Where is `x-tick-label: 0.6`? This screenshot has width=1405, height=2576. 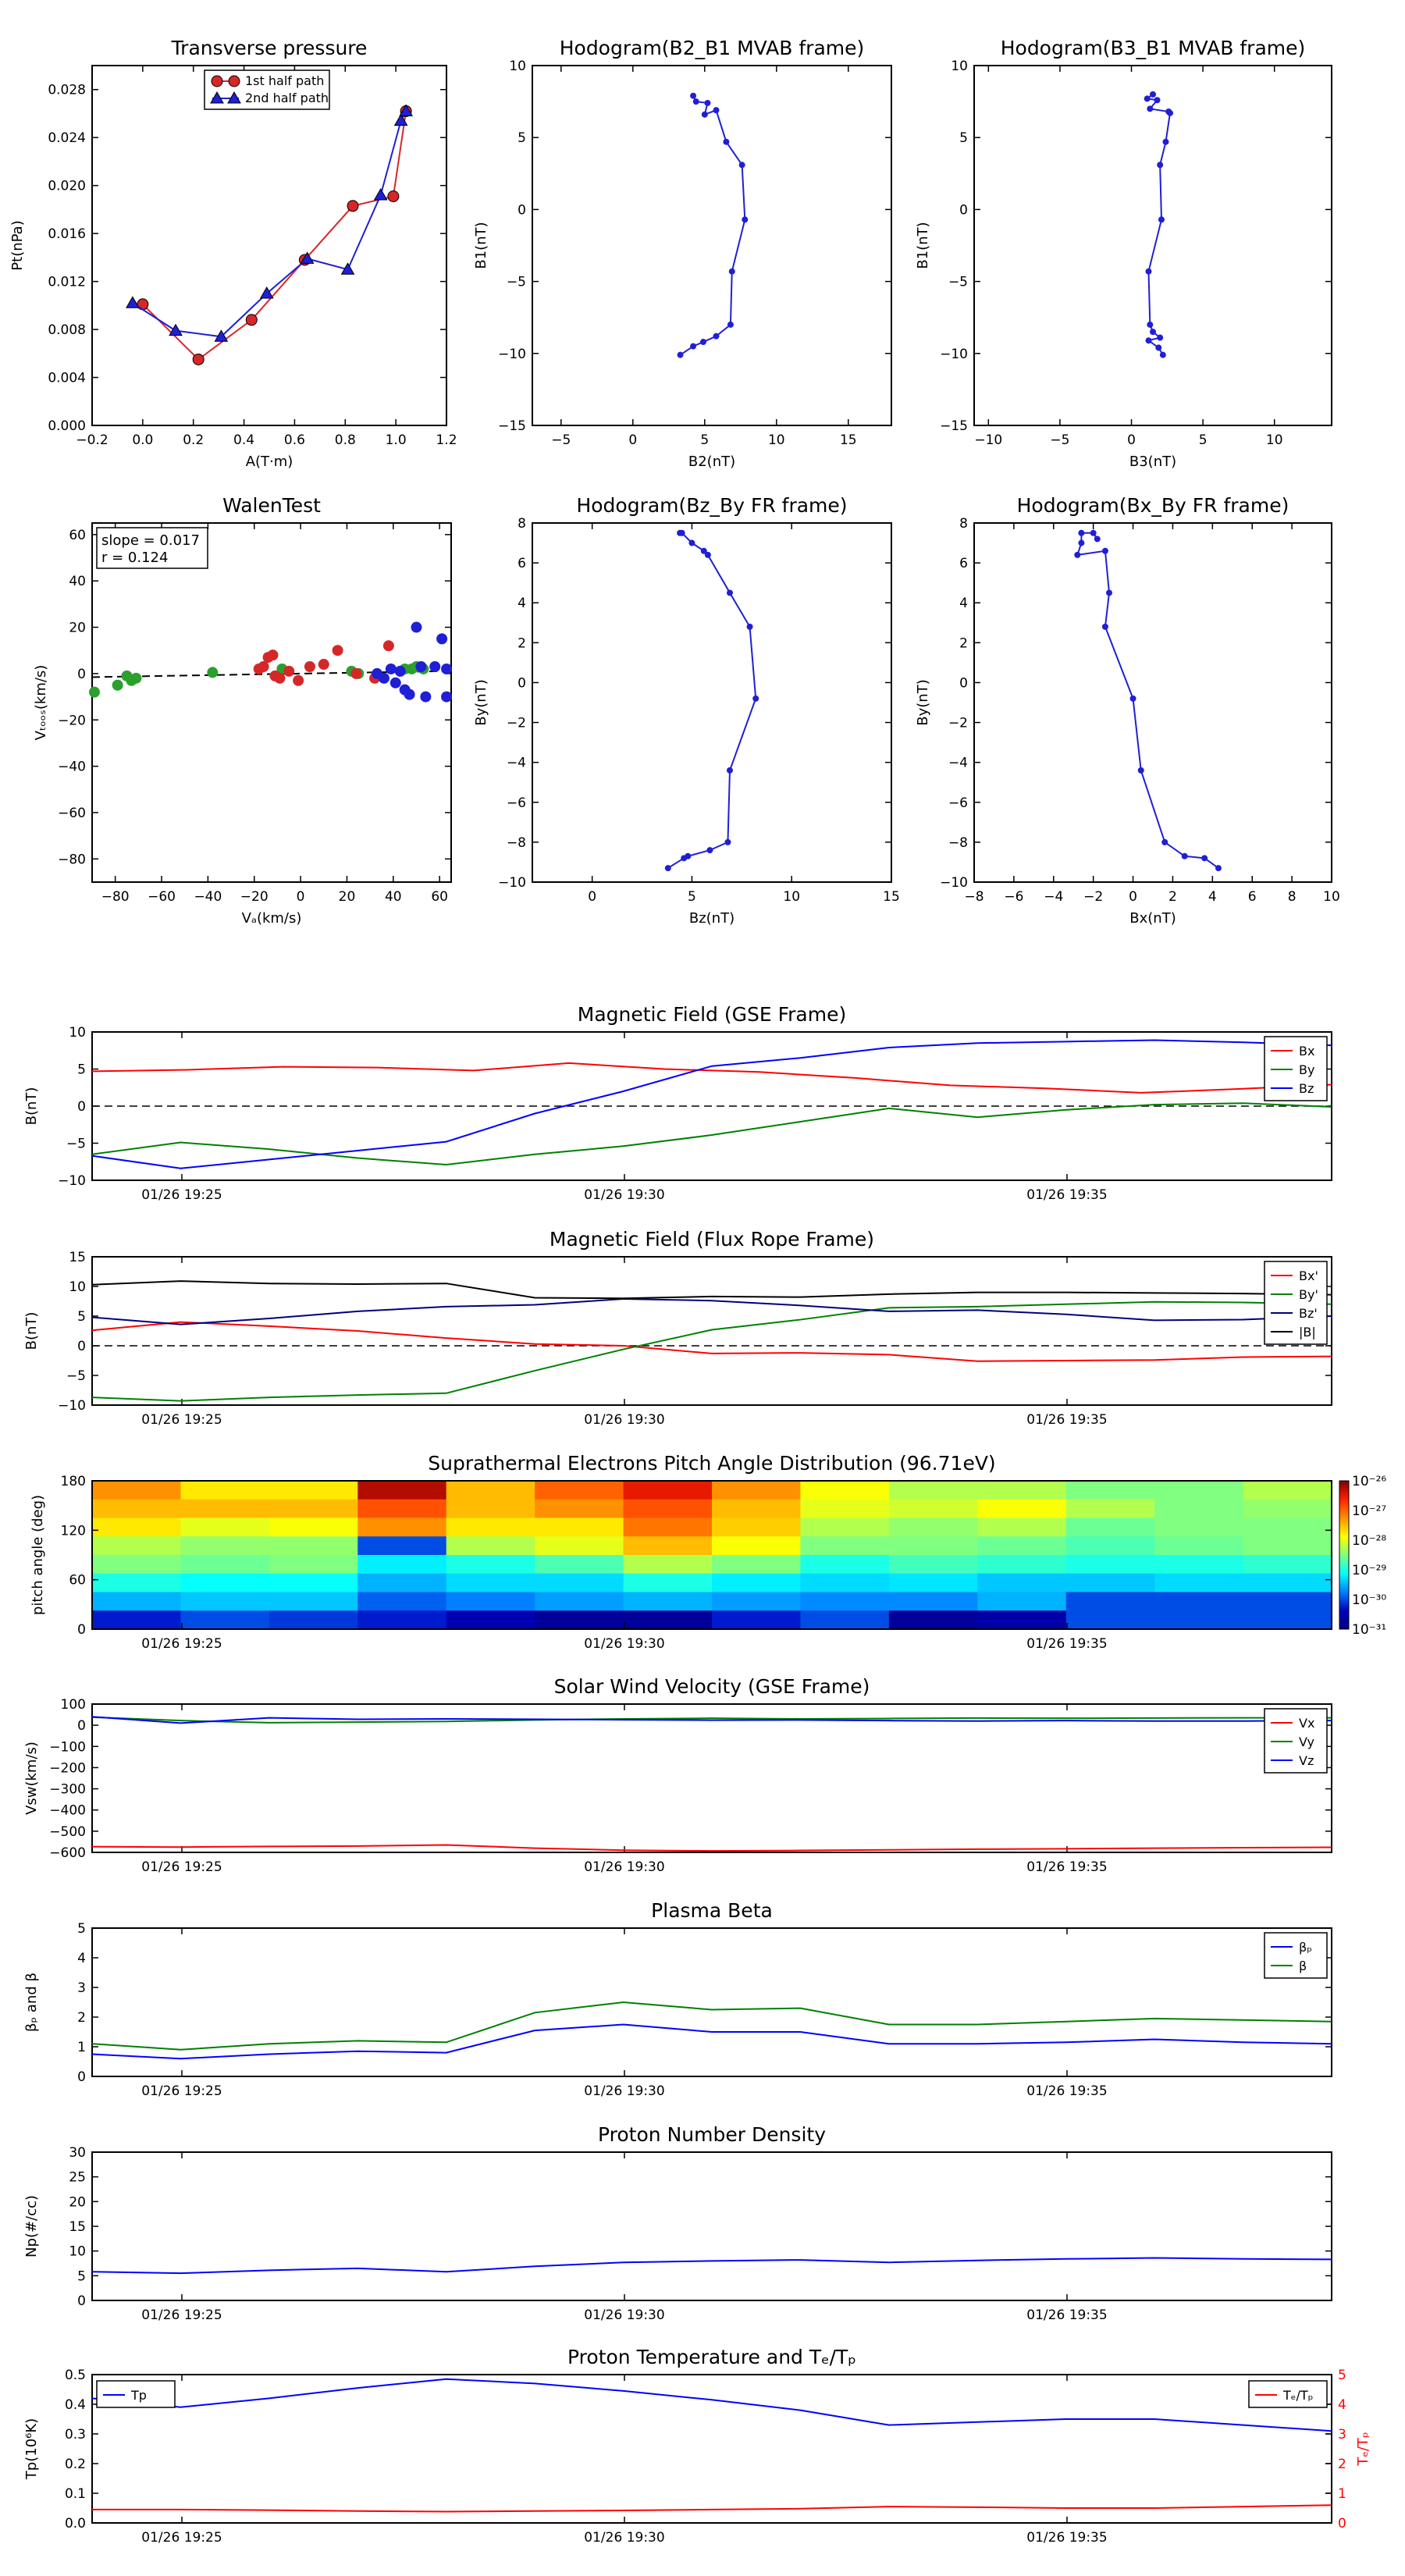 x-tick-label: 0.6 is located at coordinates (294, 440).